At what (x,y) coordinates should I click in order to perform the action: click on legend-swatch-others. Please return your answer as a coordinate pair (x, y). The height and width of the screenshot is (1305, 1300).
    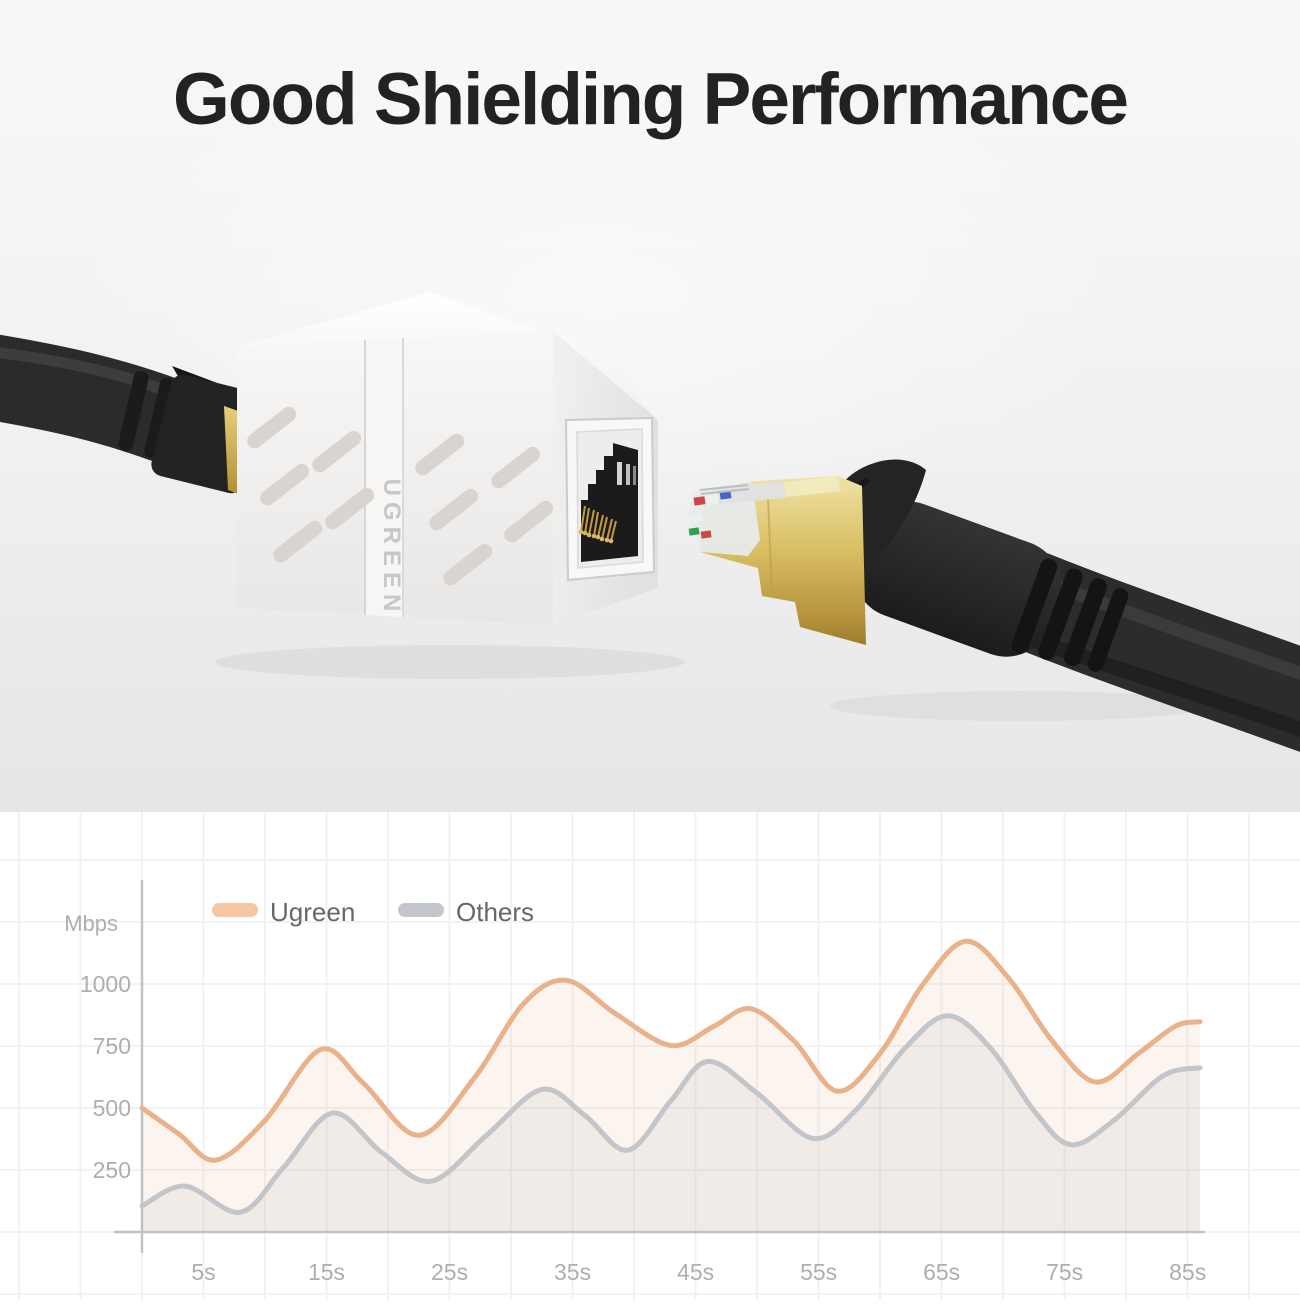
    Looking at the image, I should click on (421, 910).